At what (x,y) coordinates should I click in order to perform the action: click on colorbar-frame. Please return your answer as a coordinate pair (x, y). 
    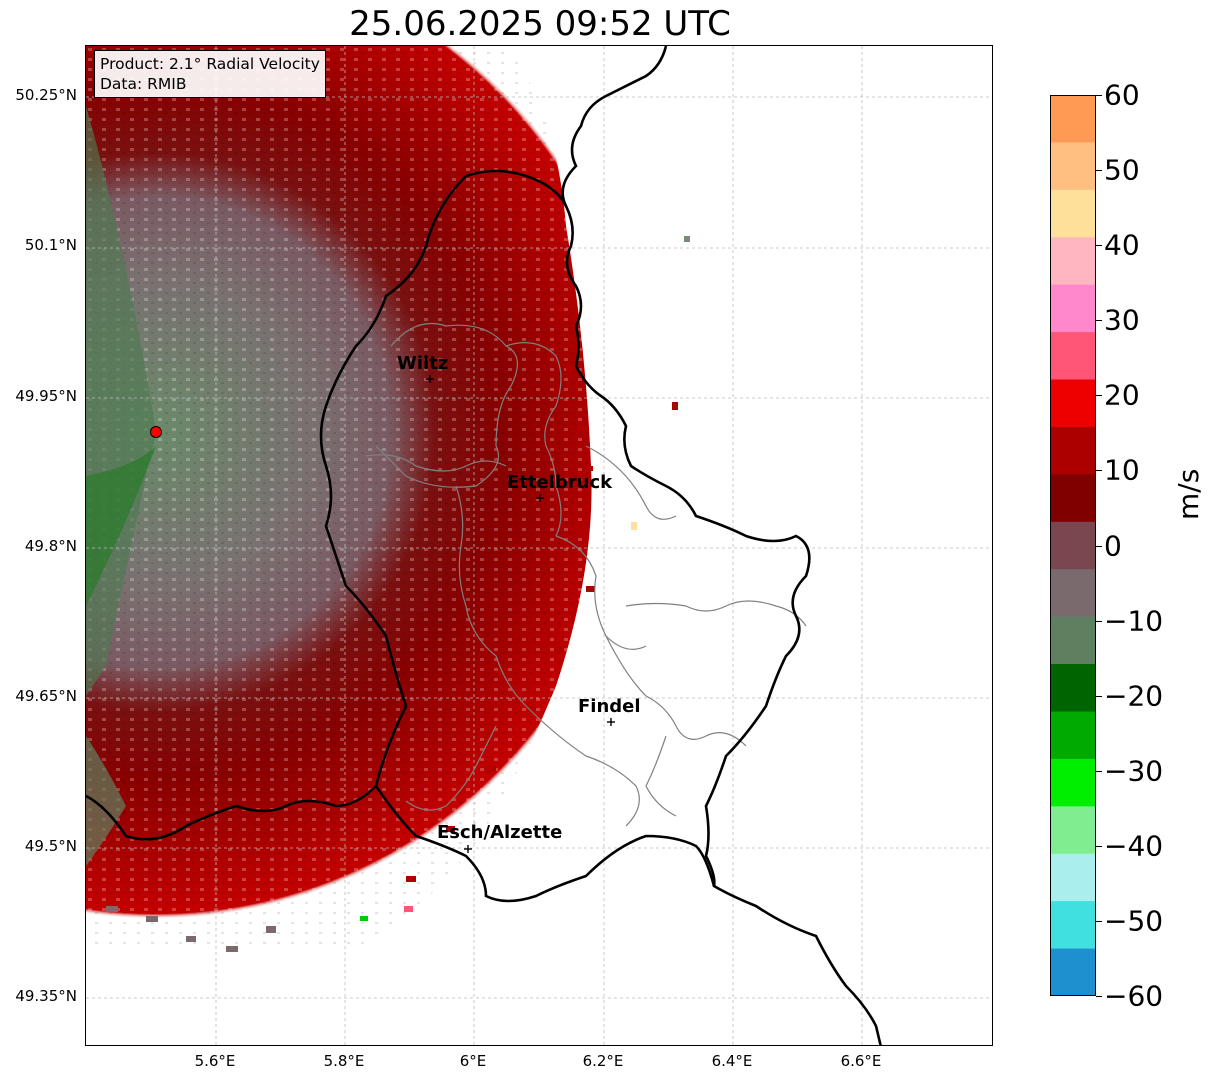
    Looking at the image, I should click on (1073, 545).